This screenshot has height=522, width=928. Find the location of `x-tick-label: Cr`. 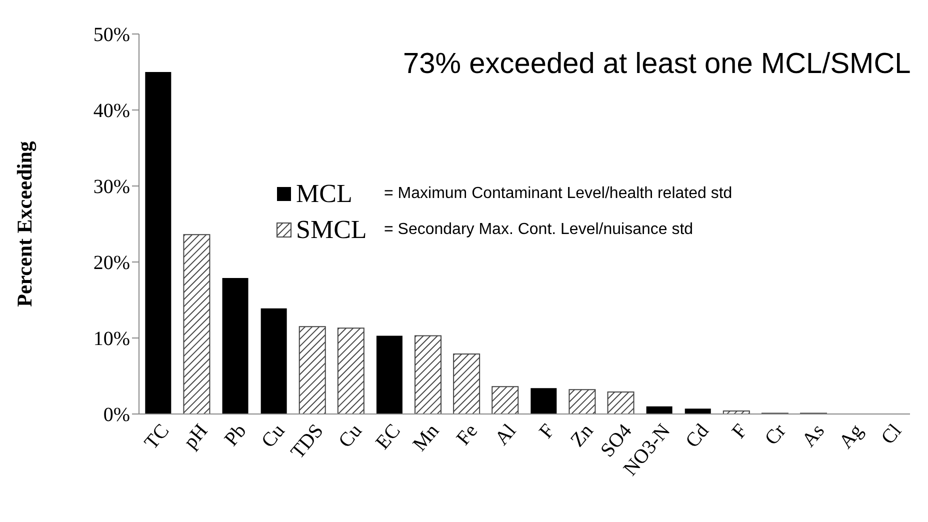

x-tick-label: Cr is located at coordinates (775, 435).